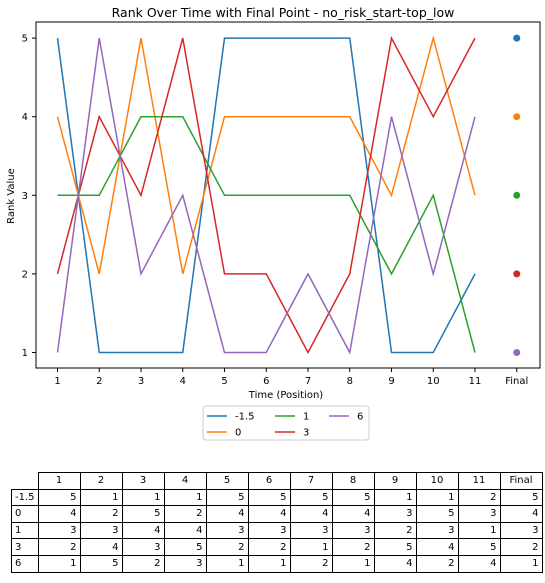  What do you see at coordinates (25, 530) in the screenshot?
I see `table-row-label: 1` at bounding box center [25, 530].